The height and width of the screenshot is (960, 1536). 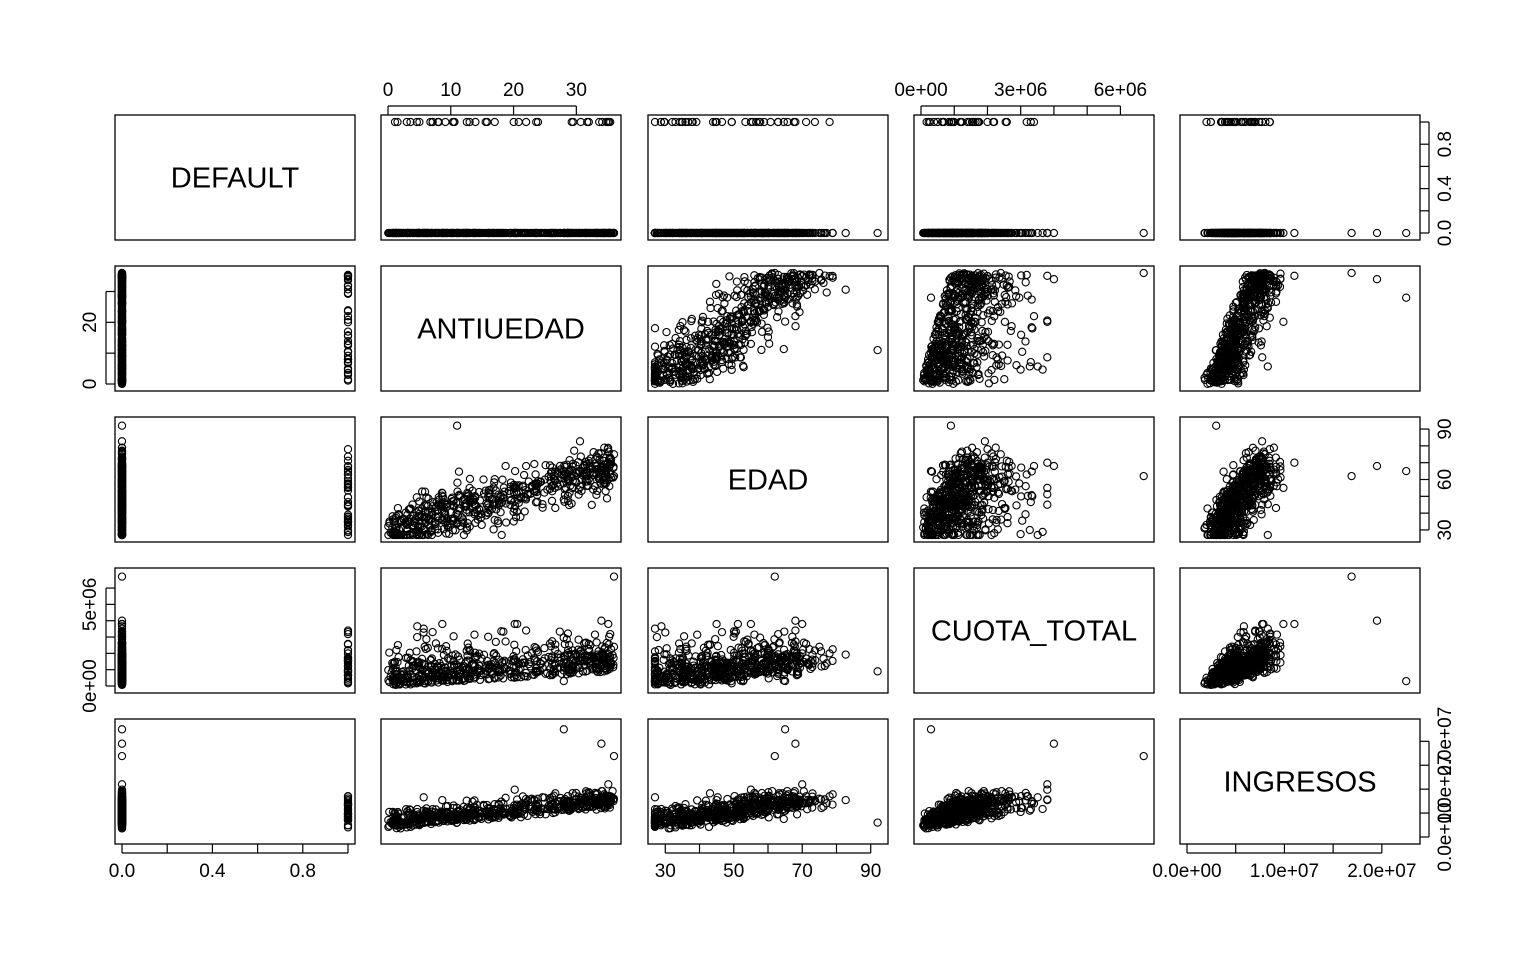 I want to click on panel-antiuedad-vs-antiuedad: ANTIUEDAD, so click(x=501, y=328).